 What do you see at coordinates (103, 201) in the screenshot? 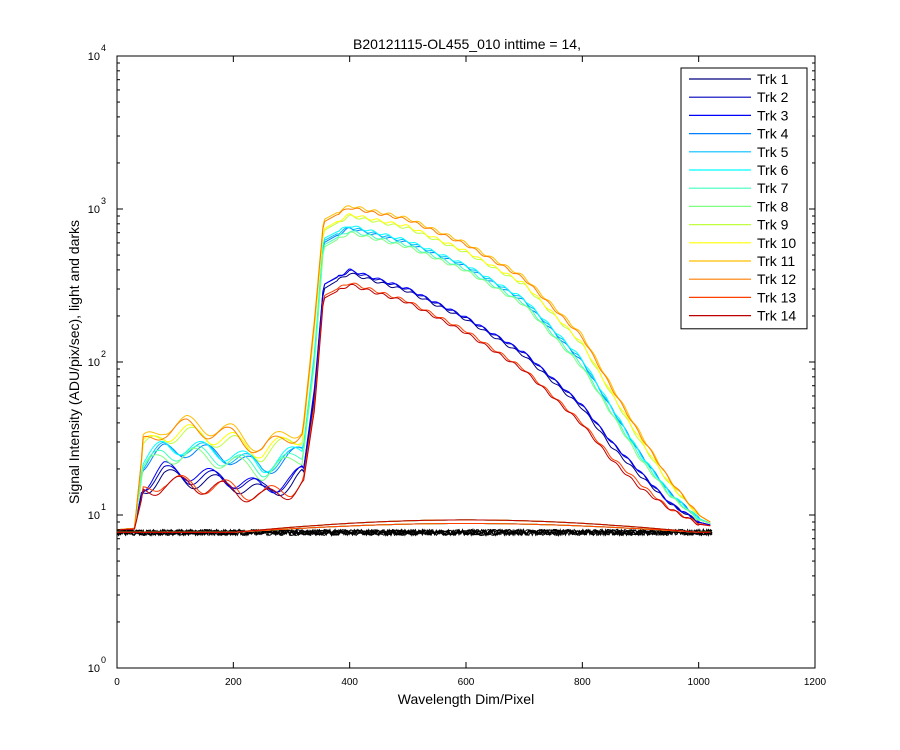
I see `y-tick-exponent: 3` at bounding box center [103, 201].